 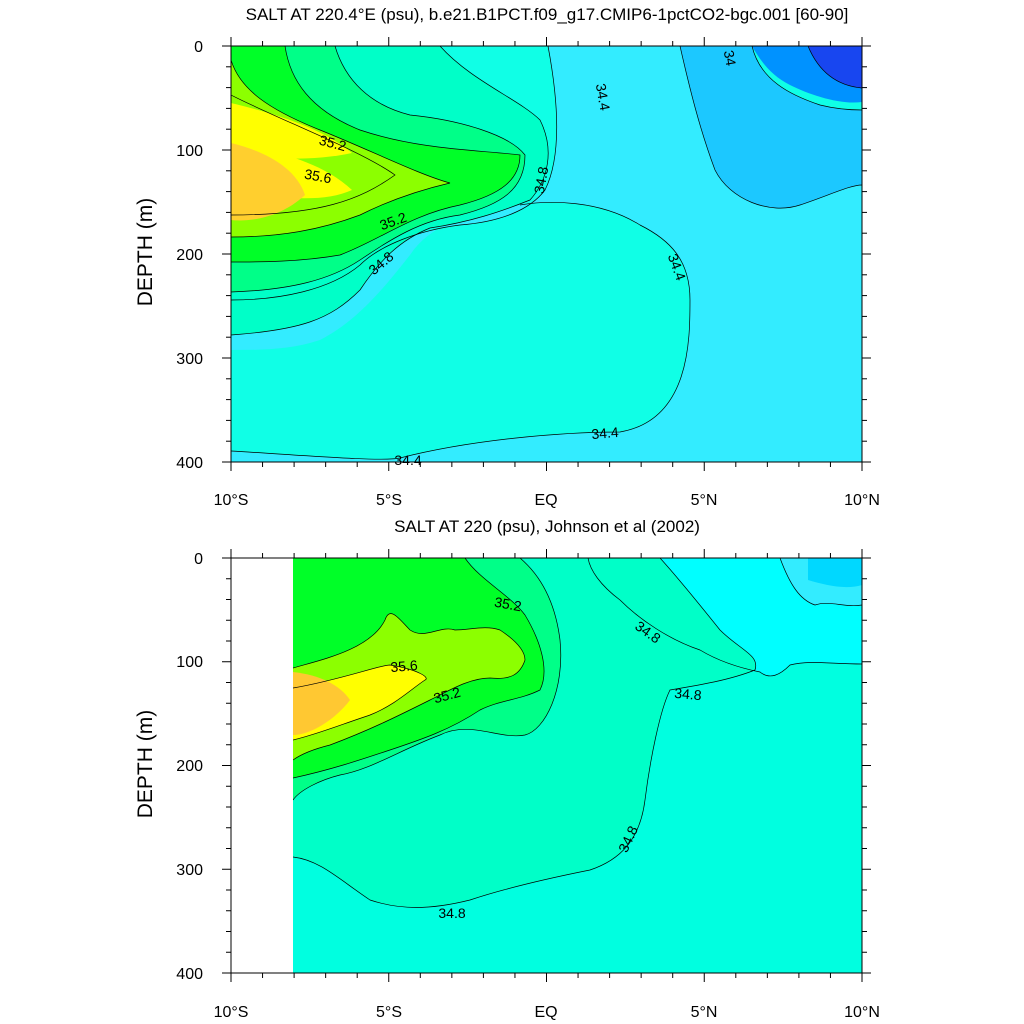 I want to click on contour-line-35.2-outer, so click(x=341, y=148).